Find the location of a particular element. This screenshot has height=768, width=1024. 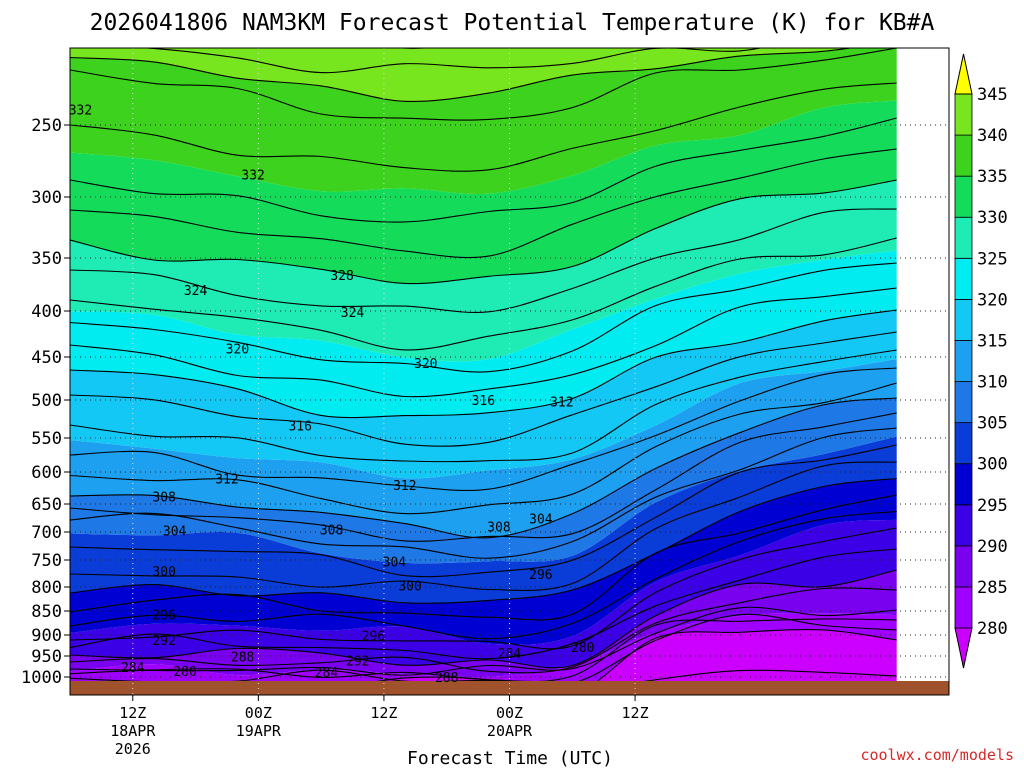

credit-text: coolwx.com/models is located at coordinates (937, 755).